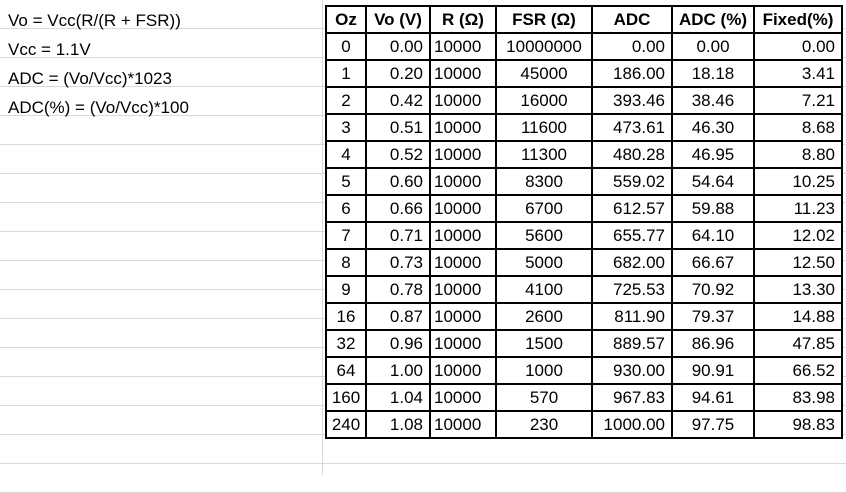  What do you see at coordinates (544, 235) in the screenshot?
I see `cell-fsr: 5600` at bounding box center [544, 235].